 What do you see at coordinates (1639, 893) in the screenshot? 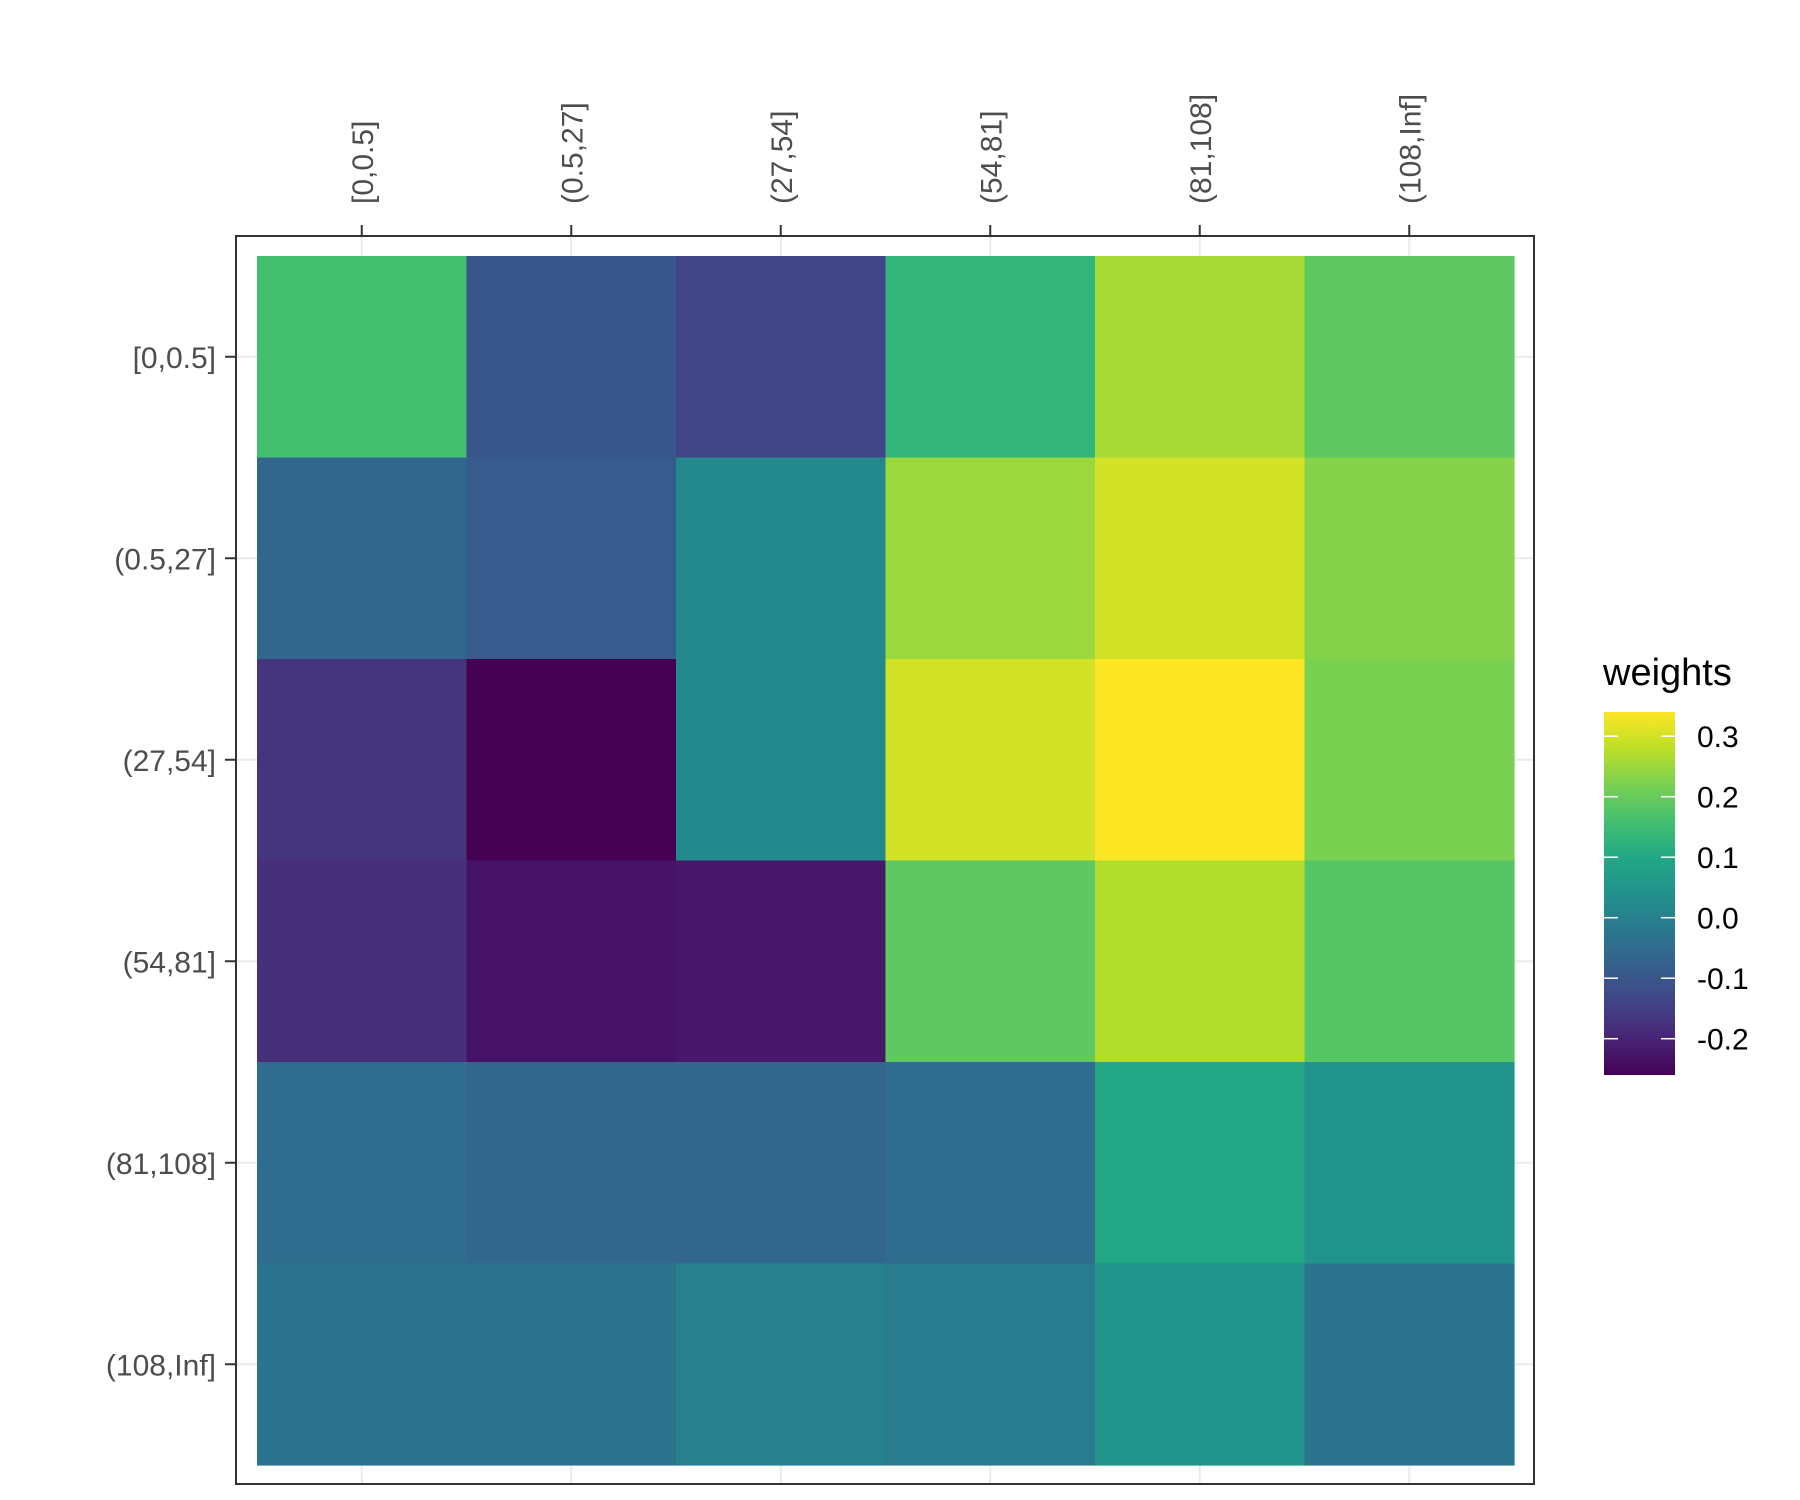
I see `legend-colorbar` at bounding box center [1639, 893].